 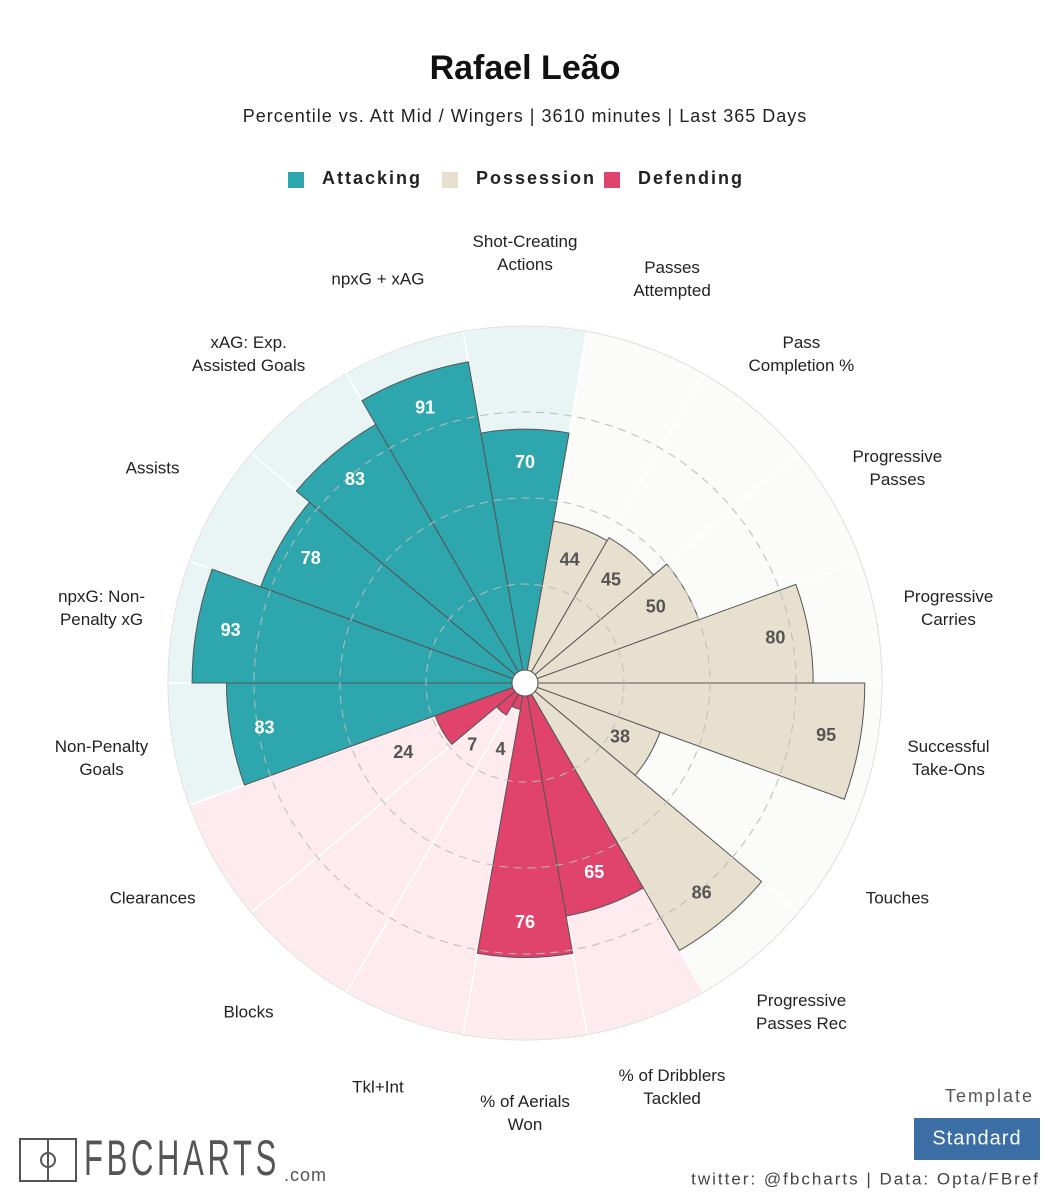 I want to click on category-label: Touches, so click(x=897, y=898).